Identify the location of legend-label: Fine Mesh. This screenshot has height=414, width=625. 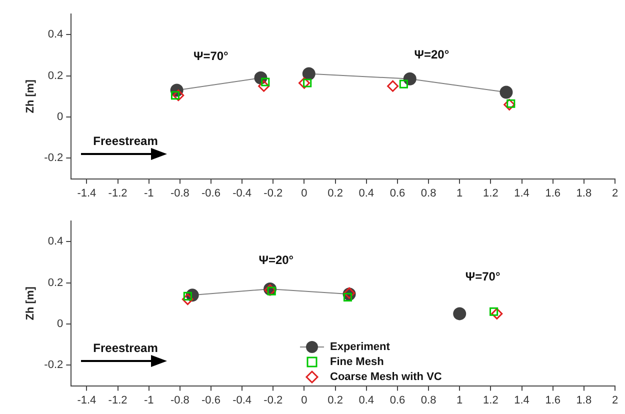
(357, 362).